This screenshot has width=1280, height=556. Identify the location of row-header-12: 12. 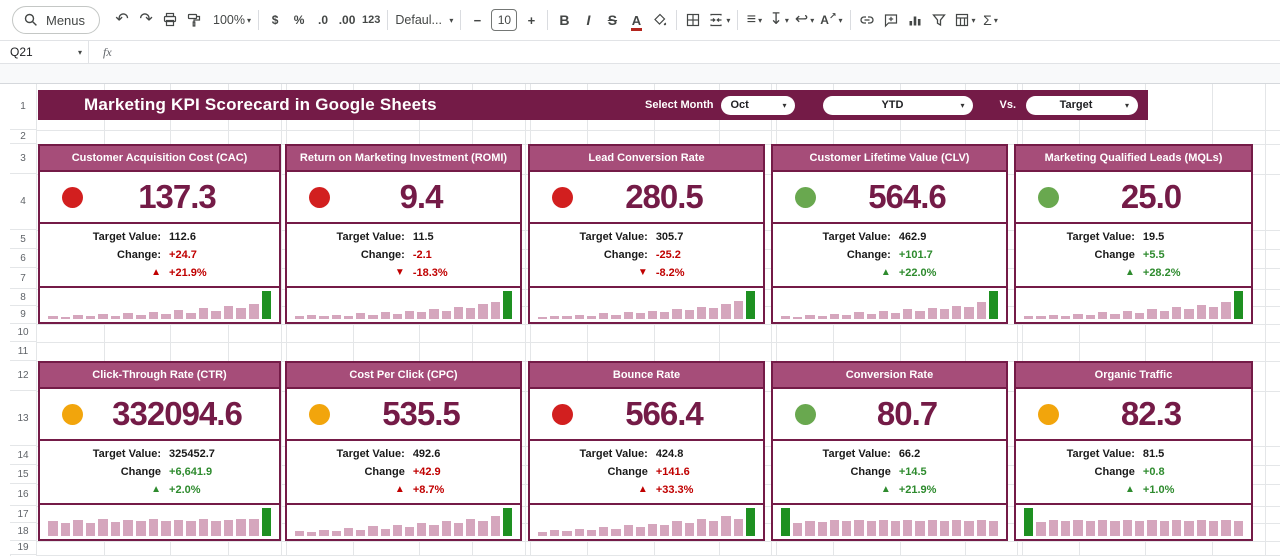
(23, 376).